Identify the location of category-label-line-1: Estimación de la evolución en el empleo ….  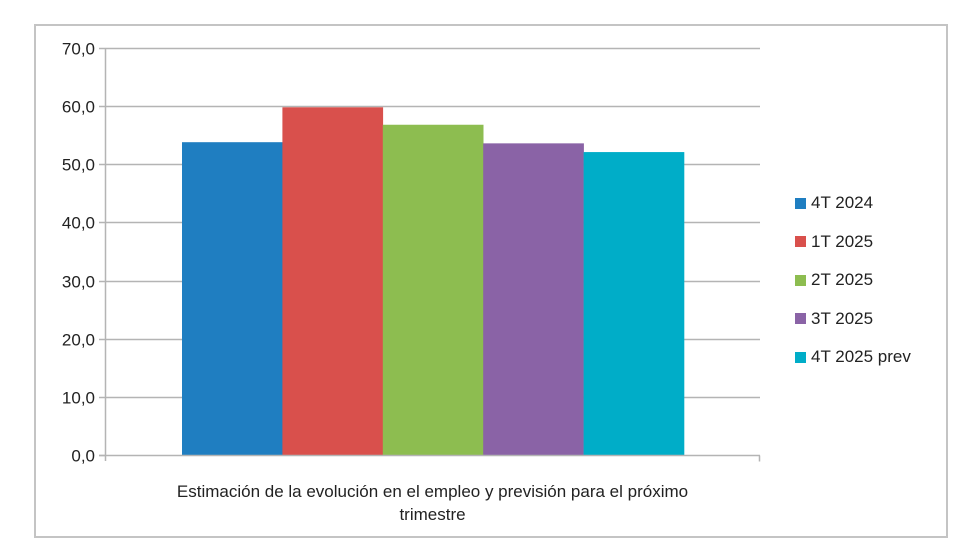
(432, 491).